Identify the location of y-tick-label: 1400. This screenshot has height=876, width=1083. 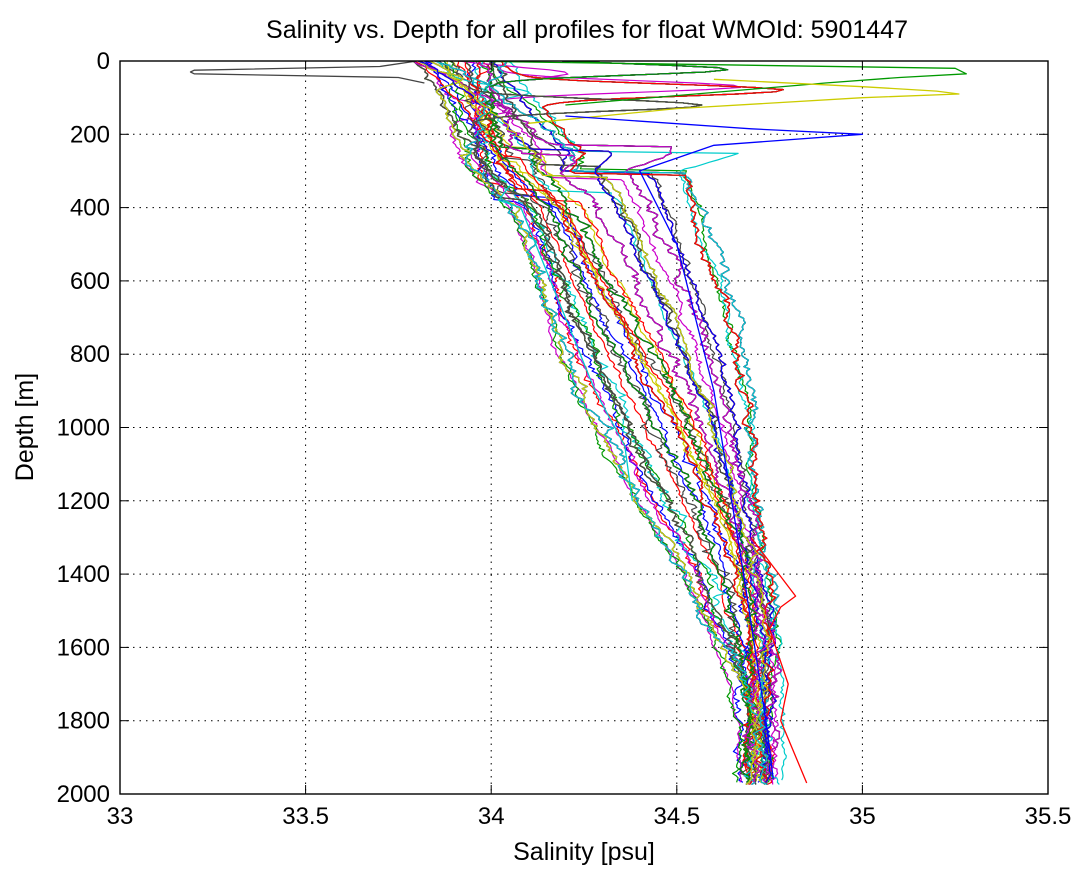
(83, 574).